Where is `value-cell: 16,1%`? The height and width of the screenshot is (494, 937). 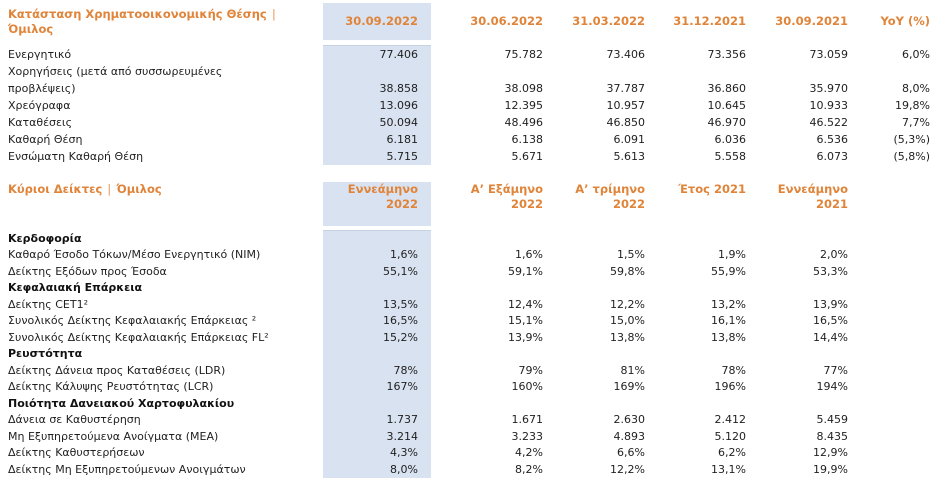
value-cell: 16,1% is located at coordinates (728, 320).